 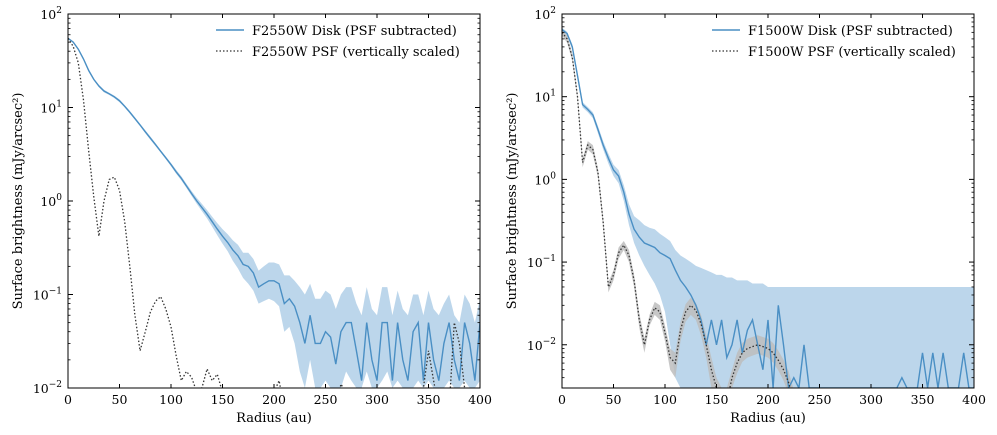 What do you see at coordinates (820, 399) in the screenshot?
I see `right-x-tick-label: 250` at bounding box center [820, 399].